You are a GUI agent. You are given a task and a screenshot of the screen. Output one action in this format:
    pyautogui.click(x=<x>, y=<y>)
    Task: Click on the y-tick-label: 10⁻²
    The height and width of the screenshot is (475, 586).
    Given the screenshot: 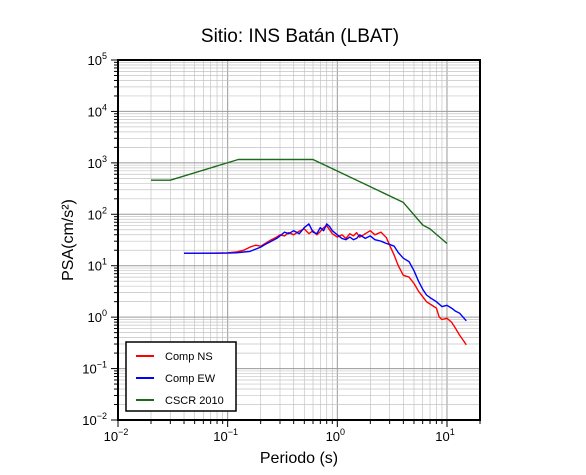 What is the action you would take?
    pyautogui.click(x=94, y=419)
    